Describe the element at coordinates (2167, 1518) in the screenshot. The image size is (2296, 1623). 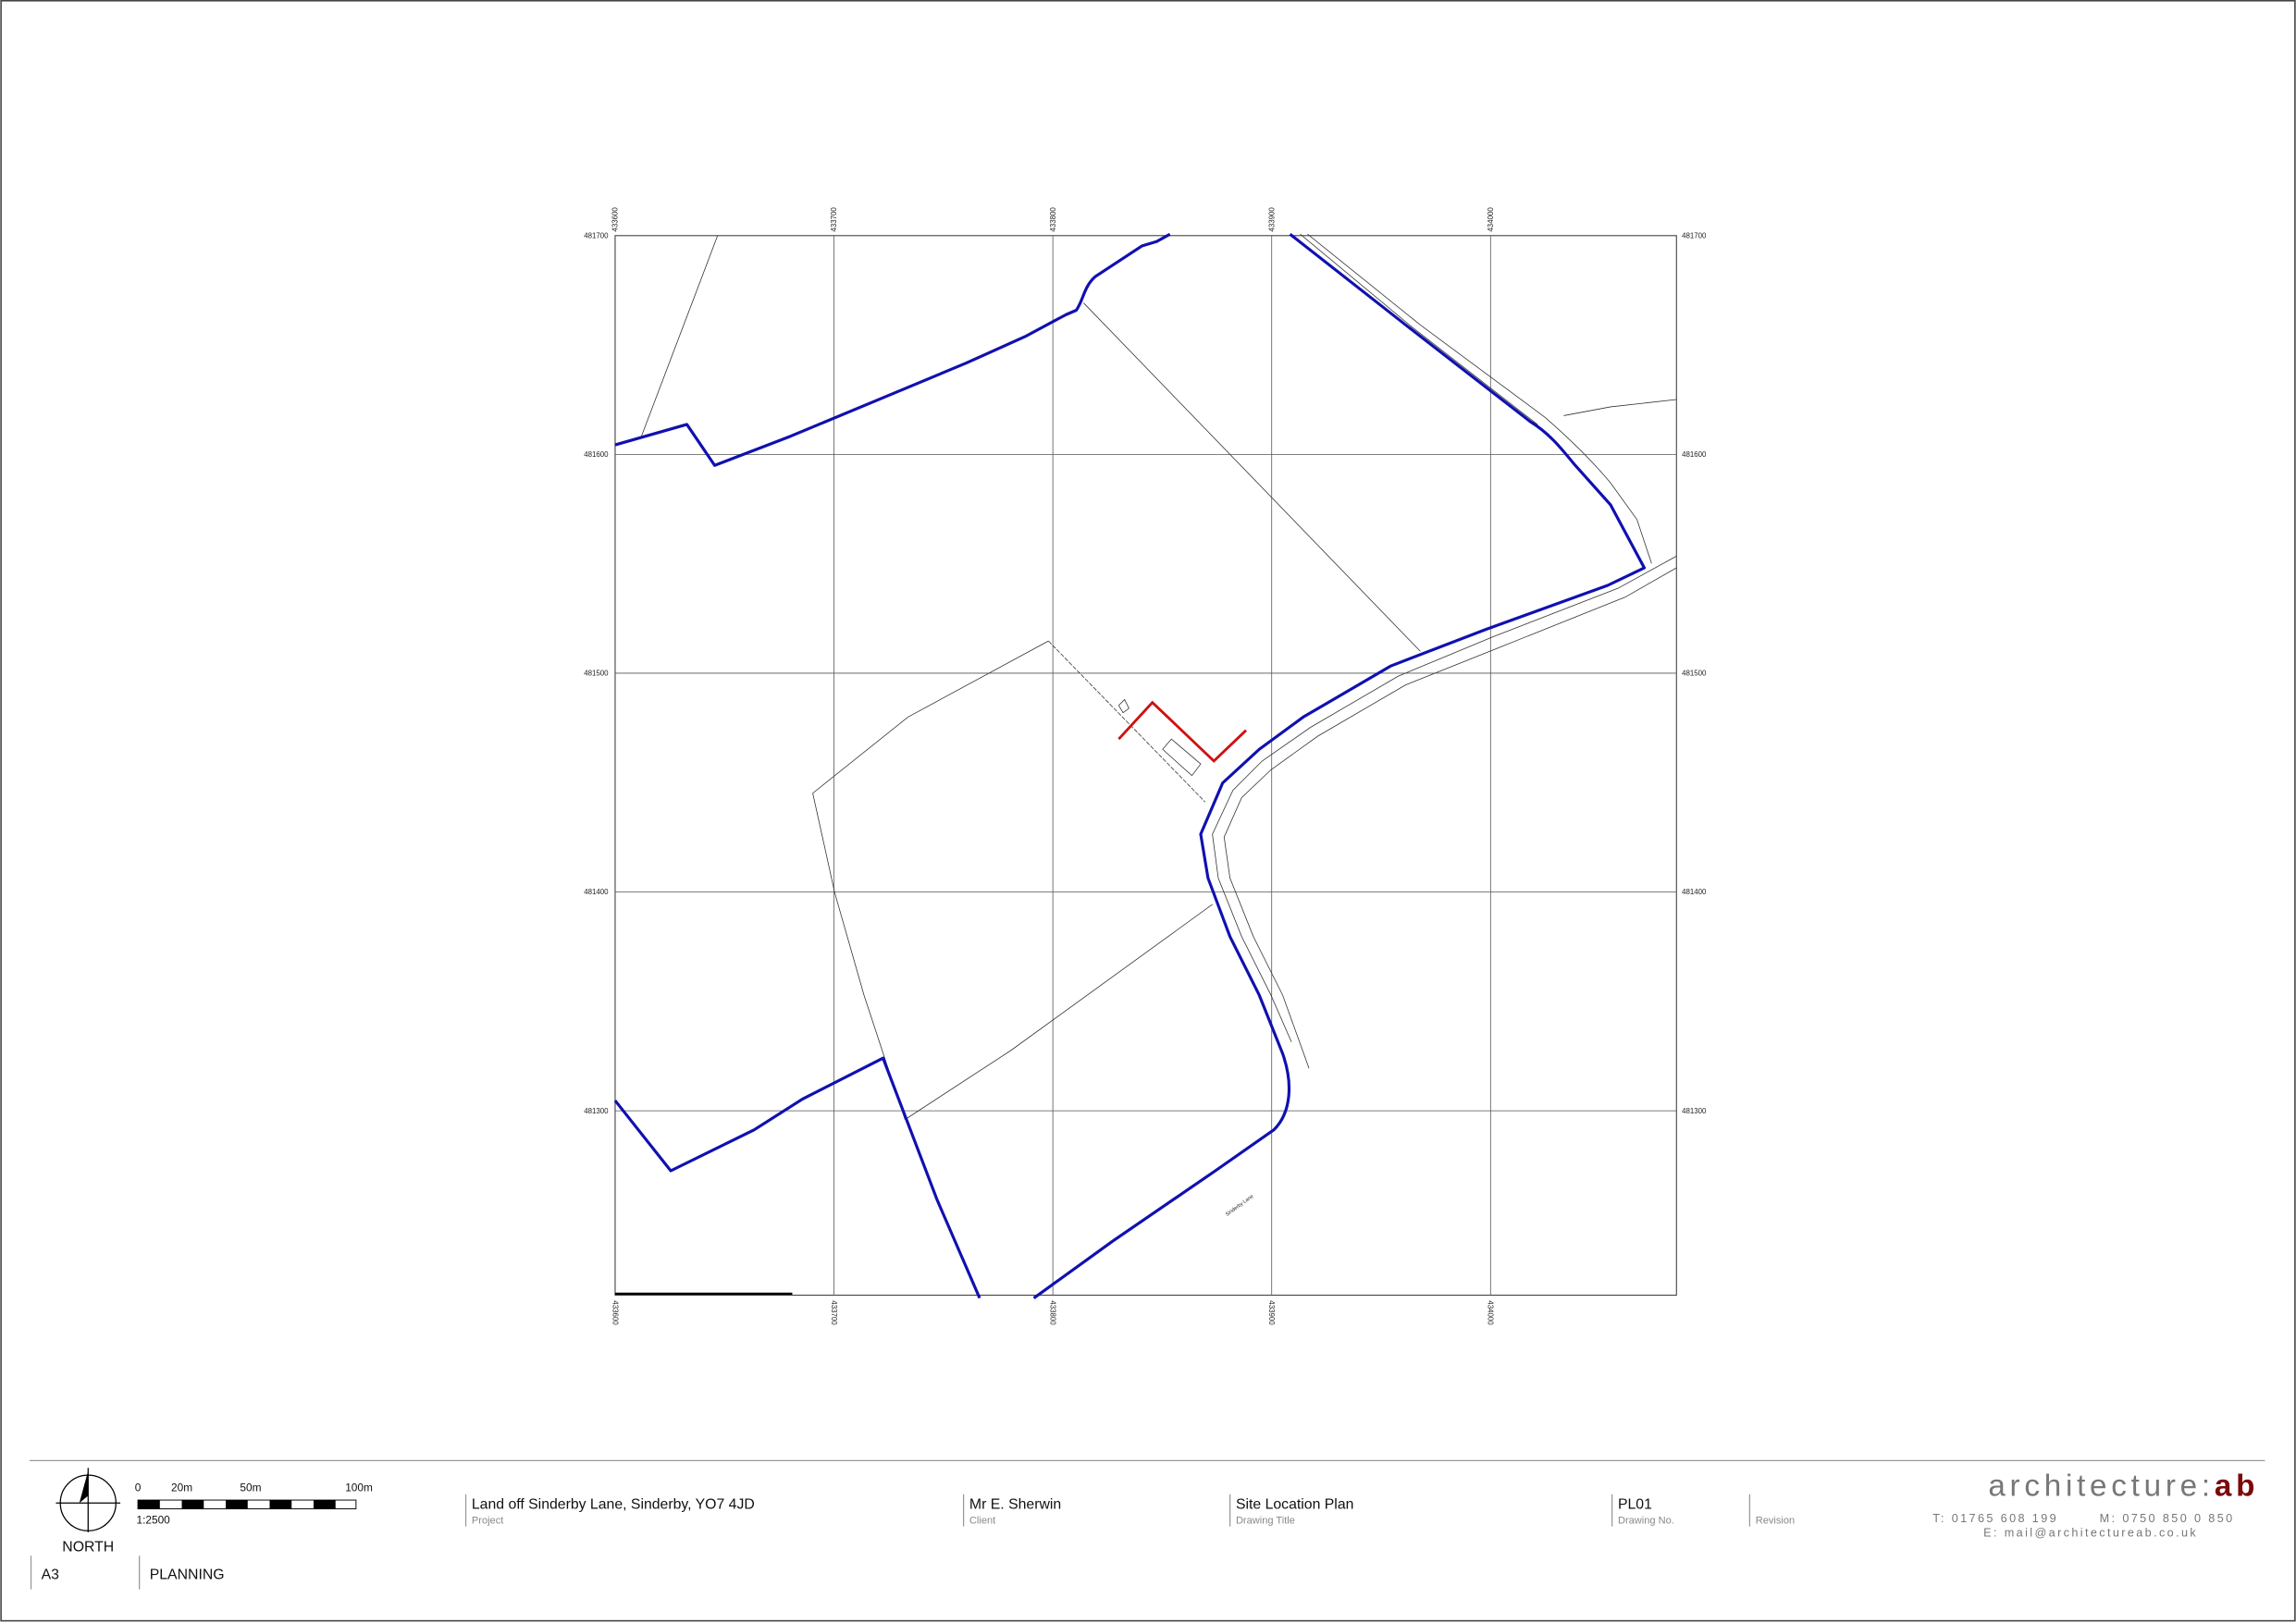
I see `logo-mobile: M: 0750 850 0 850` at that location.